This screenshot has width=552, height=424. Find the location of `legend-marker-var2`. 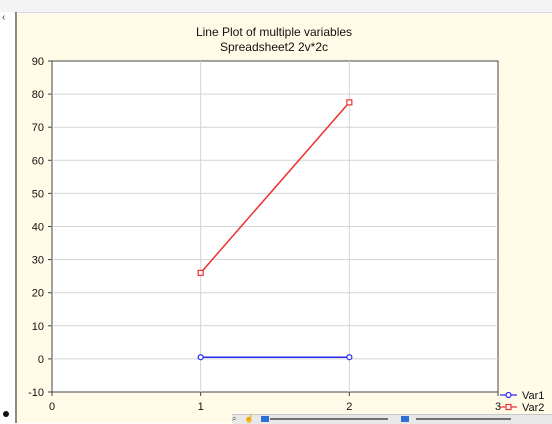

legend-marker-var2 is located at coordinates (508, 407).